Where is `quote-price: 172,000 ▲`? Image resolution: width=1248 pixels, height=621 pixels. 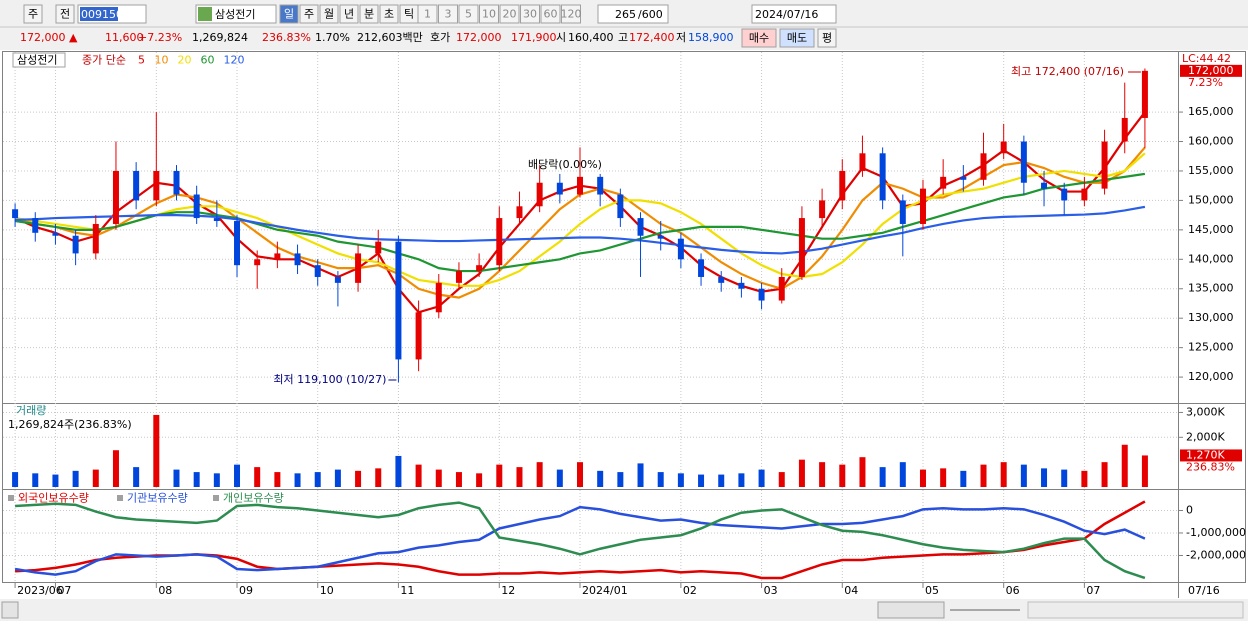
quote-price: 172,000 ▲ is located at coordinates (49, 37).